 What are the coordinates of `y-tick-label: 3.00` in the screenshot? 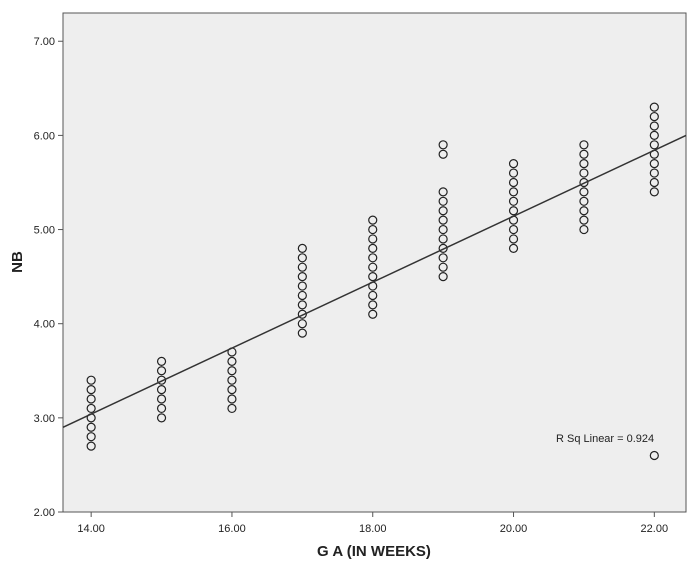 It's located at (44, 419).